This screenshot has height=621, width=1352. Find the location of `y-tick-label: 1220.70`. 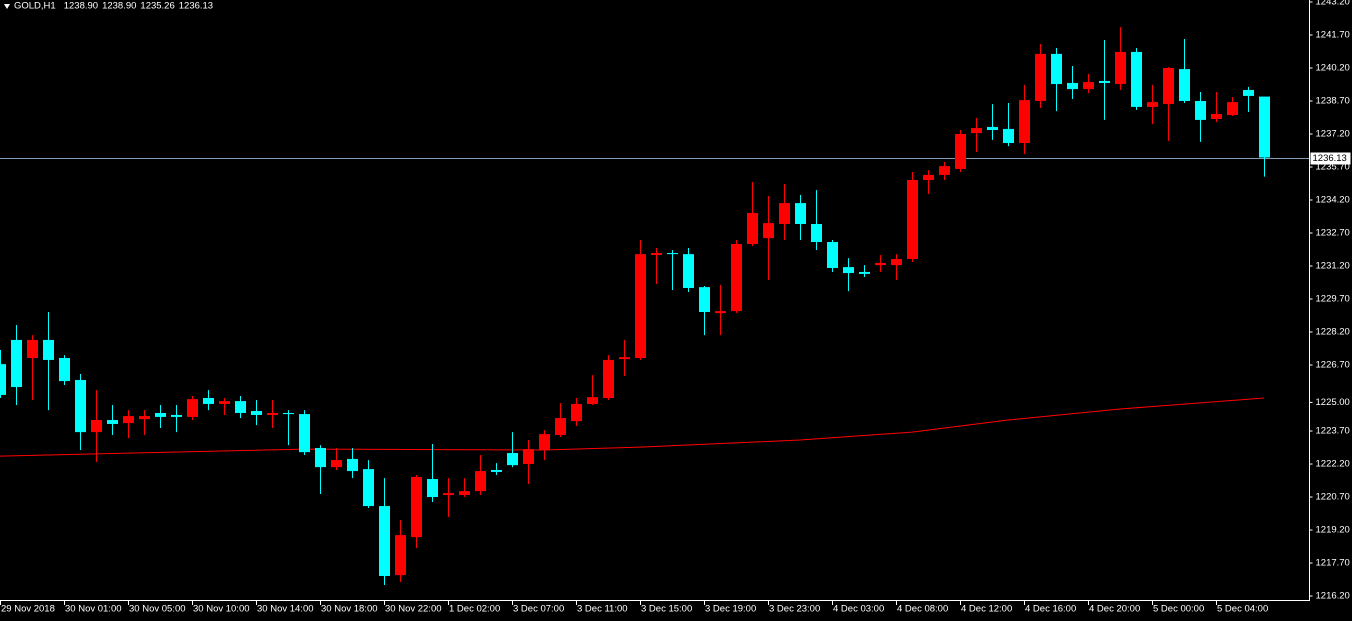

y-tick-label: 1220.70 is located at coordinates (1333, 497).